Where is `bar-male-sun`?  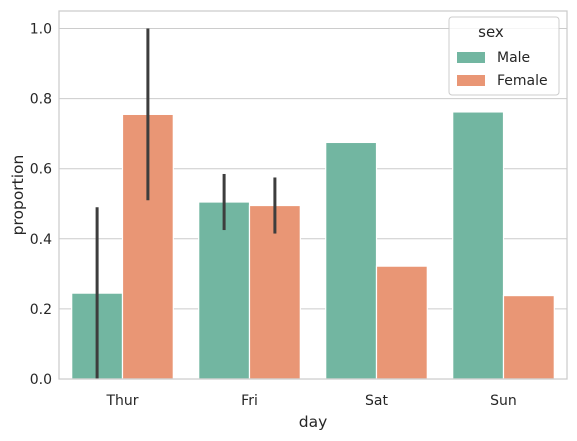
bar-male-sun is located at coordinates (478, 245).